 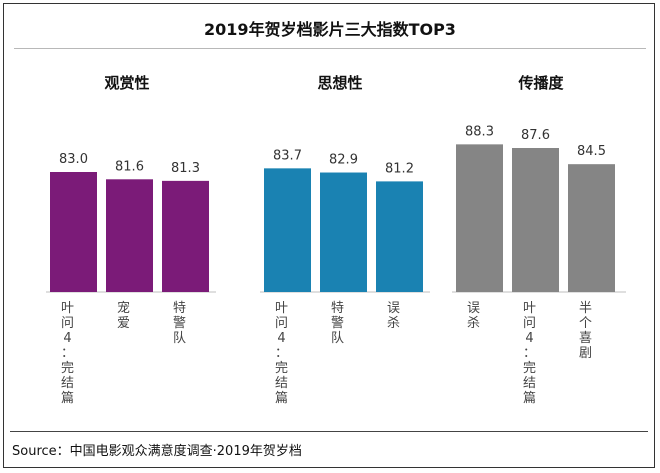 What do you see at coordinates (330, 29) in the screenshot?
I see `chart-title: 2019年贺岁档影片三大指数TOP3` at bounding box center [330, 29].